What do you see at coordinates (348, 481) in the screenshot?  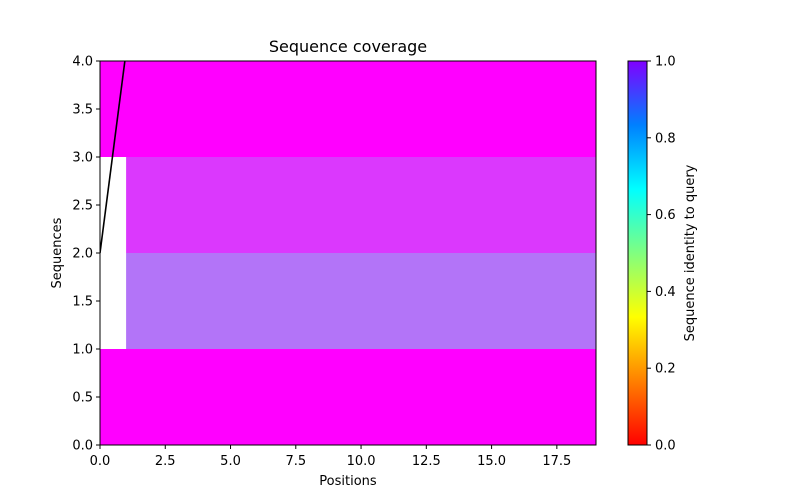 I see `x-axis-label: Positions` at bounding box center [348, 481].